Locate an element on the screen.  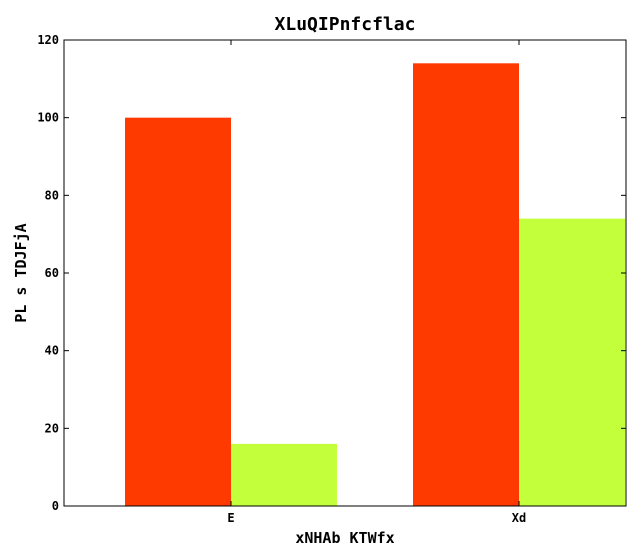
y-tick-label: 120 is located at coordinates (48, 40).